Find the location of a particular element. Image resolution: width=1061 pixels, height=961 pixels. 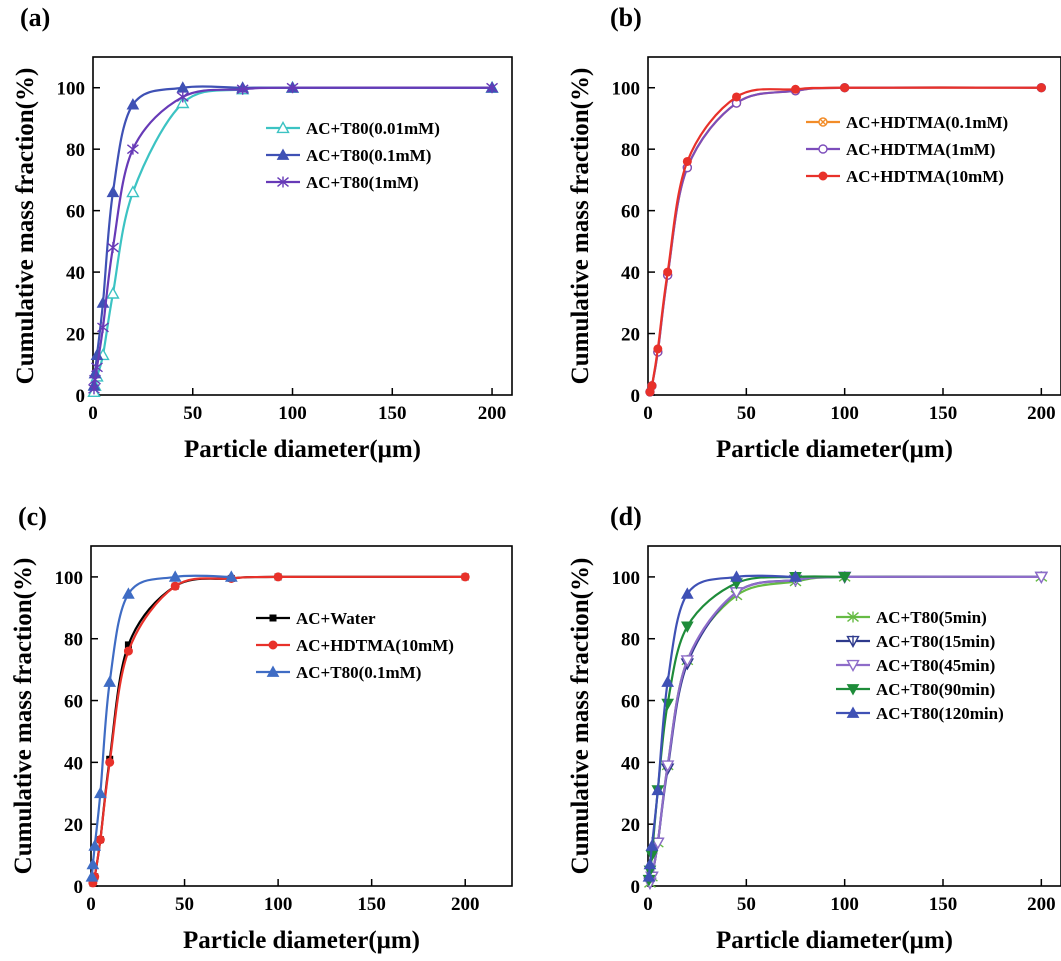

plot-frame is located at coordinates (854, 716).